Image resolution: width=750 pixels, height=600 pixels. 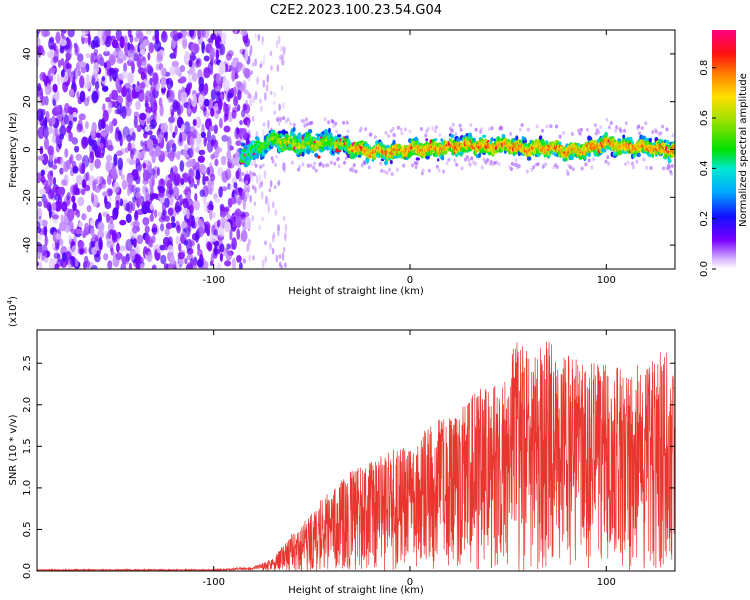 What do you see at coordinates (410, 582) in the screenshot?
I see `snr-x-tick-label: 0` at bounding box center [410, 582].